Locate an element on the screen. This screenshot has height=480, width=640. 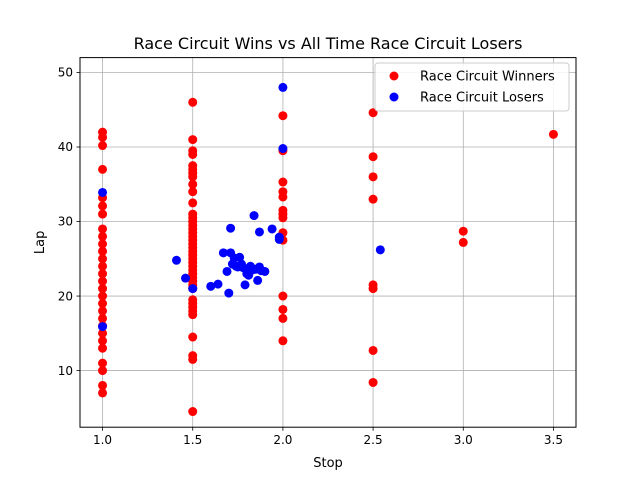
legend-label-winners: Race Circuit Winners is located at coordinates (487, 77).